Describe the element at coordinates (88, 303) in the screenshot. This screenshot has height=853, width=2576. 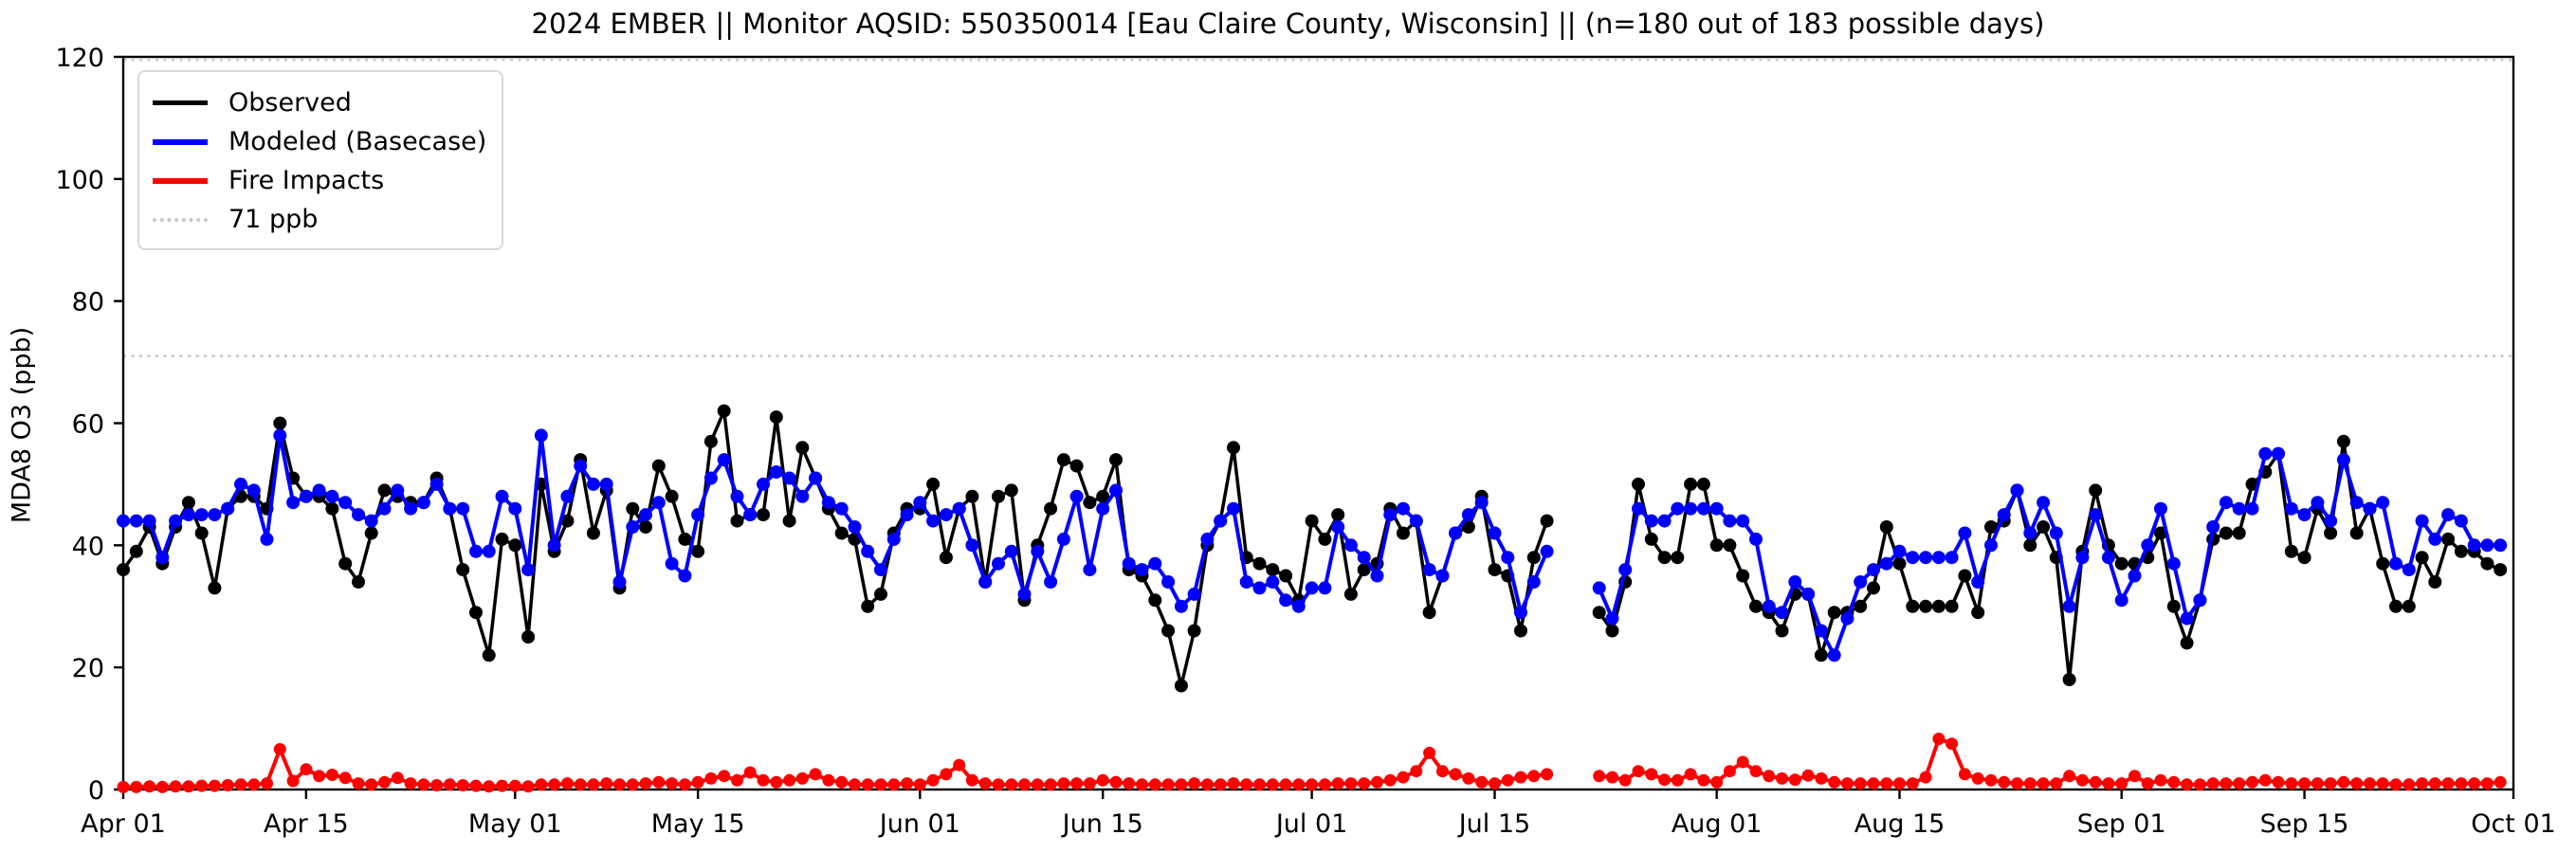
I see `svg-text: 80` at that location.